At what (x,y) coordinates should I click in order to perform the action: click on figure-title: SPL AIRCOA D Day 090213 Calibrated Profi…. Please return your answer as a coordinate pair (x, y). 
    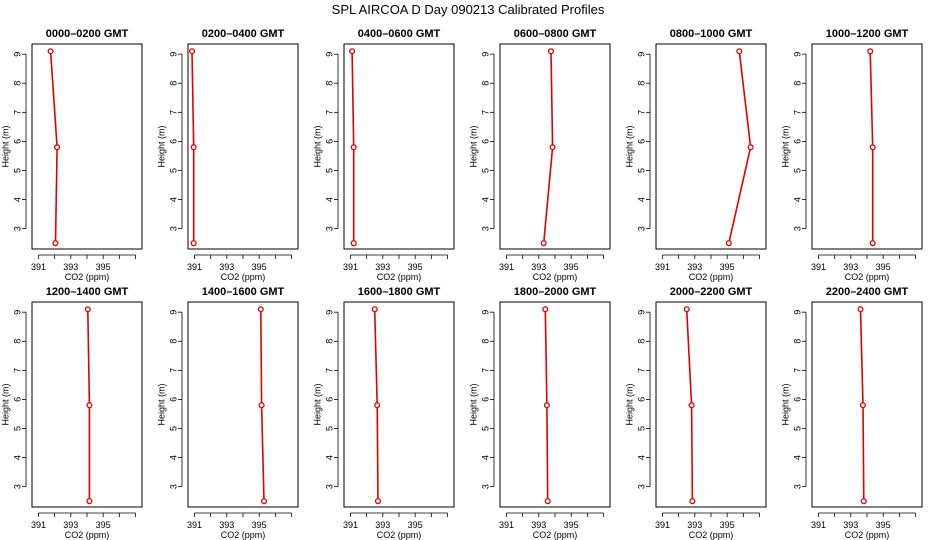
    Looking at the image, I should click on (468, 9).